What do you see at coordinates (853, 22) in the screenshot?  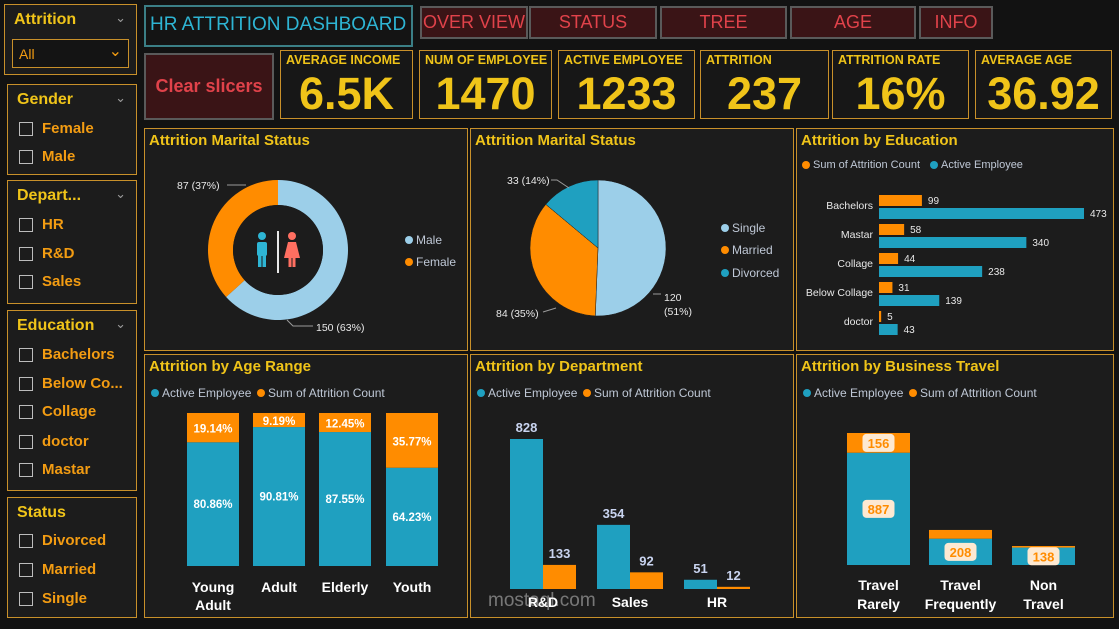 I see `nav-age-button: AGE` at bounding box center [853, 22].